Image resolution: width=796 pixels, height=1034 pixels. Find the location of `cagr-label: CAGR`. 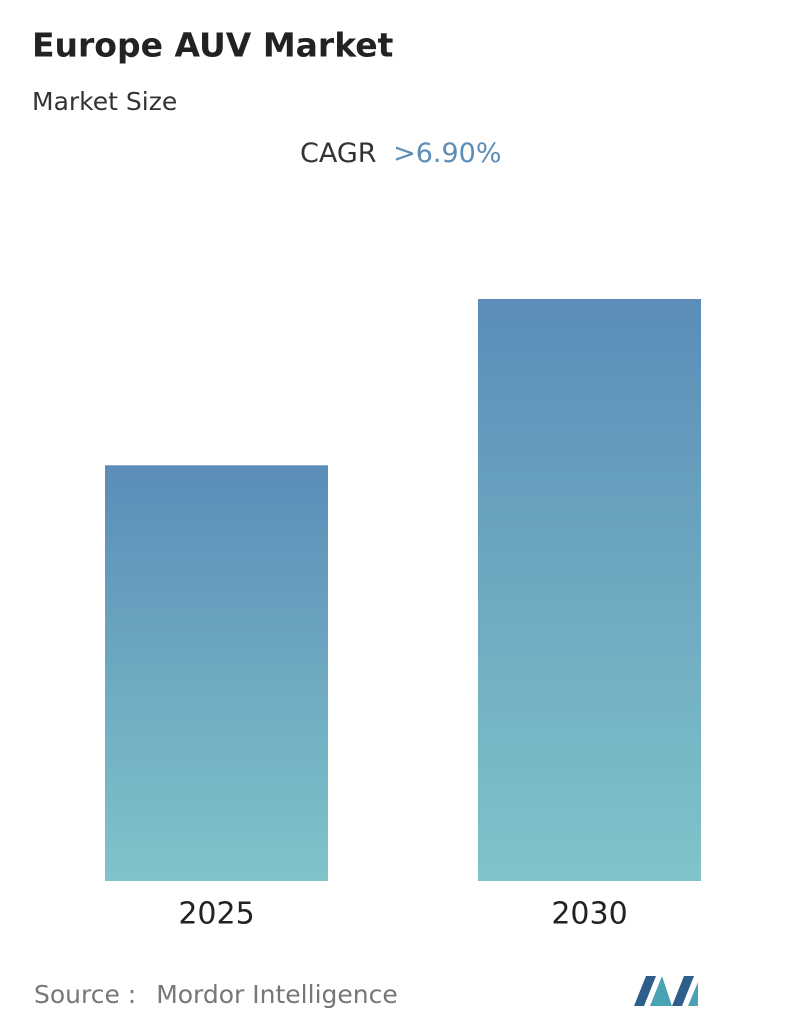

cagr-label: CAGR is located at coordinates (338, 153).